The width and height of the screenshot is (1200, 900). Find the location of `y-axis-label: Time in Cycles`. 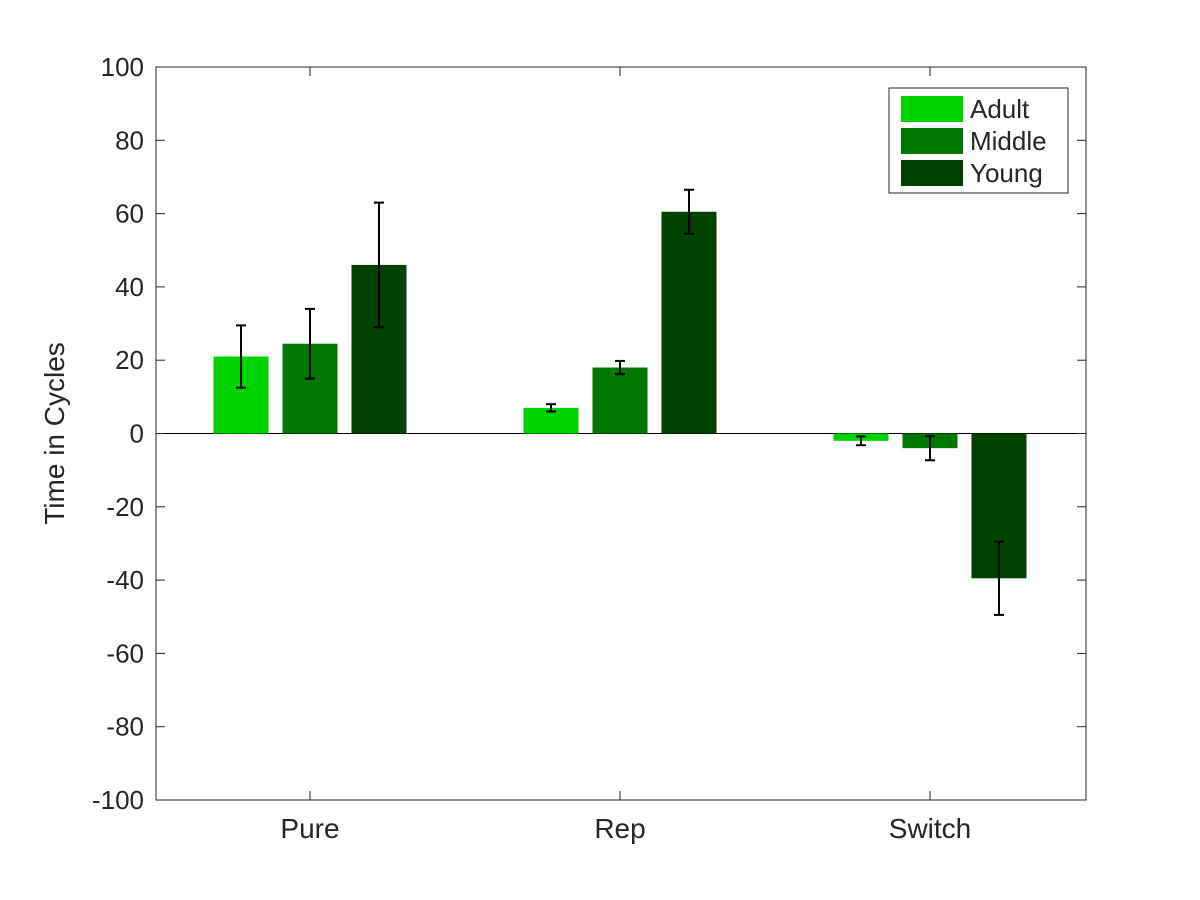

y-axis-label: Time in Cycles is located at coordinates (54, 433).